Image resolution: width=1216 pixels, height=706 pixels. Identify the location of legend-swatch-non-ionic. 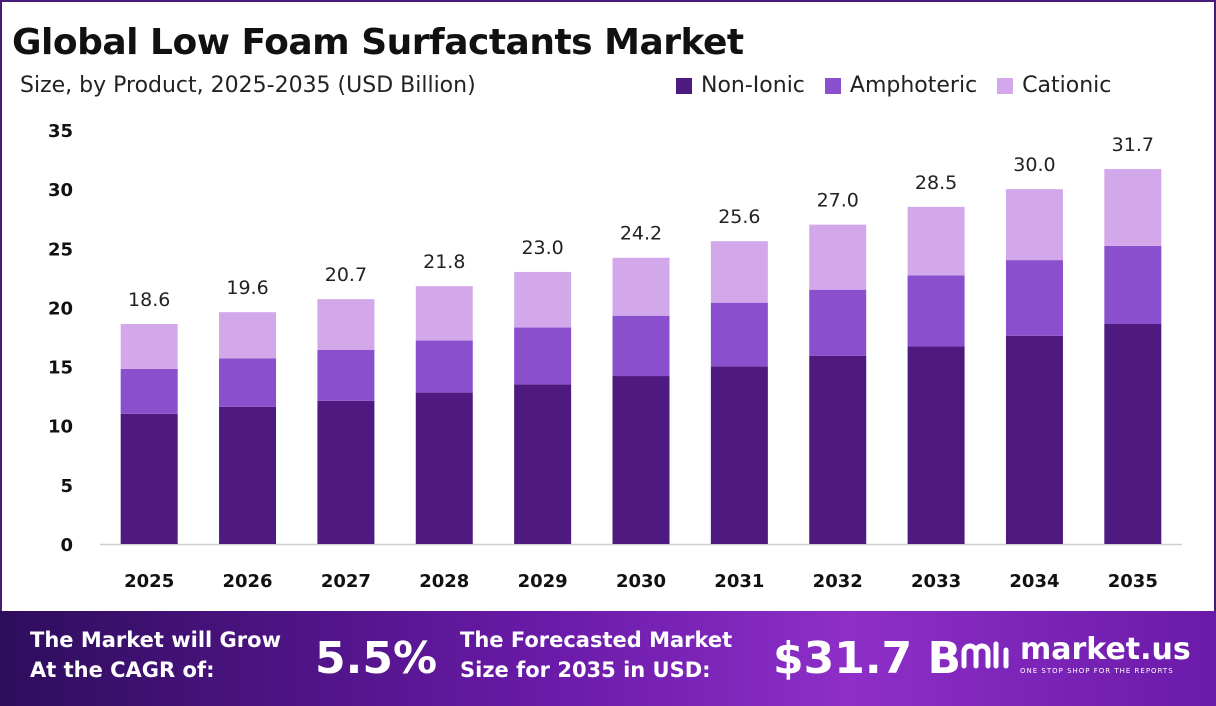
(684, 85).